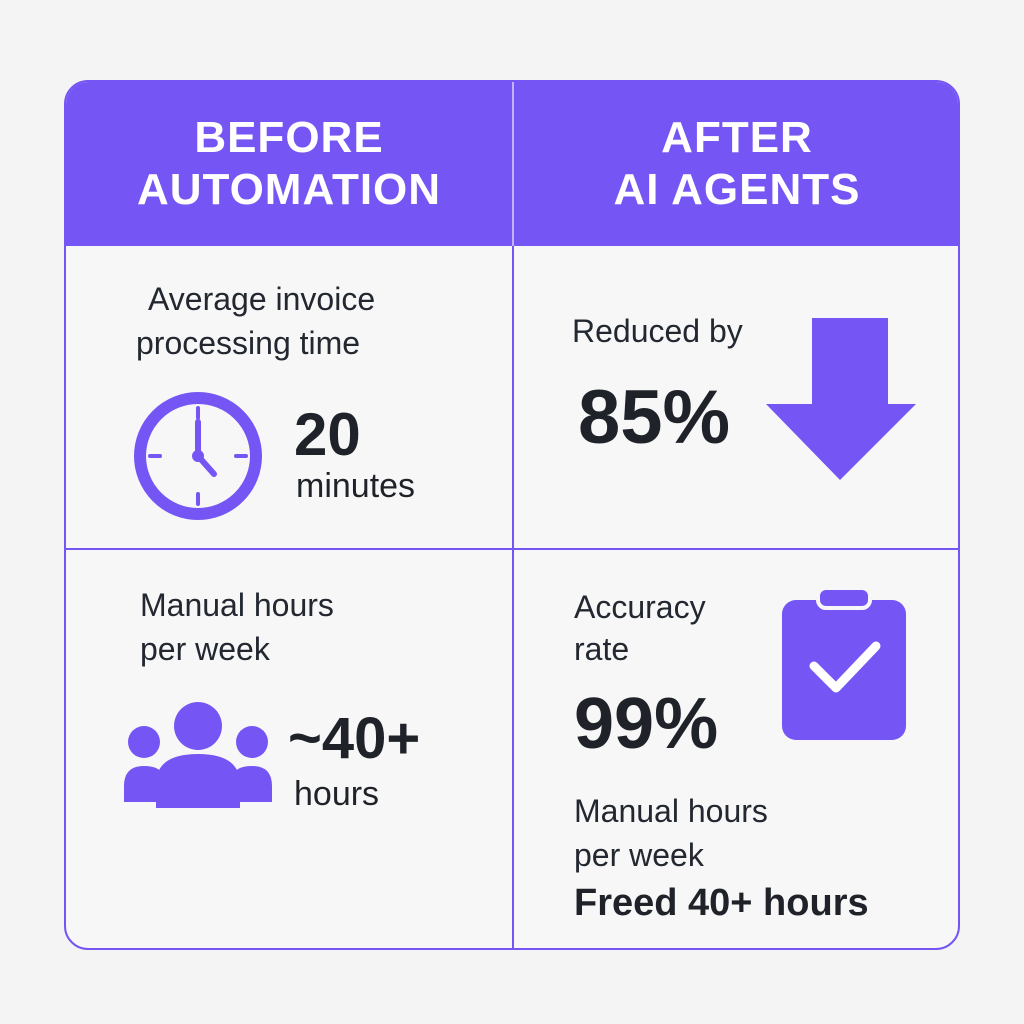 The image size is (1024, 1024). Describe the element at coordinates (639, 855) in the screenshot. I see `after-hours-label-line2: per week` at that location.